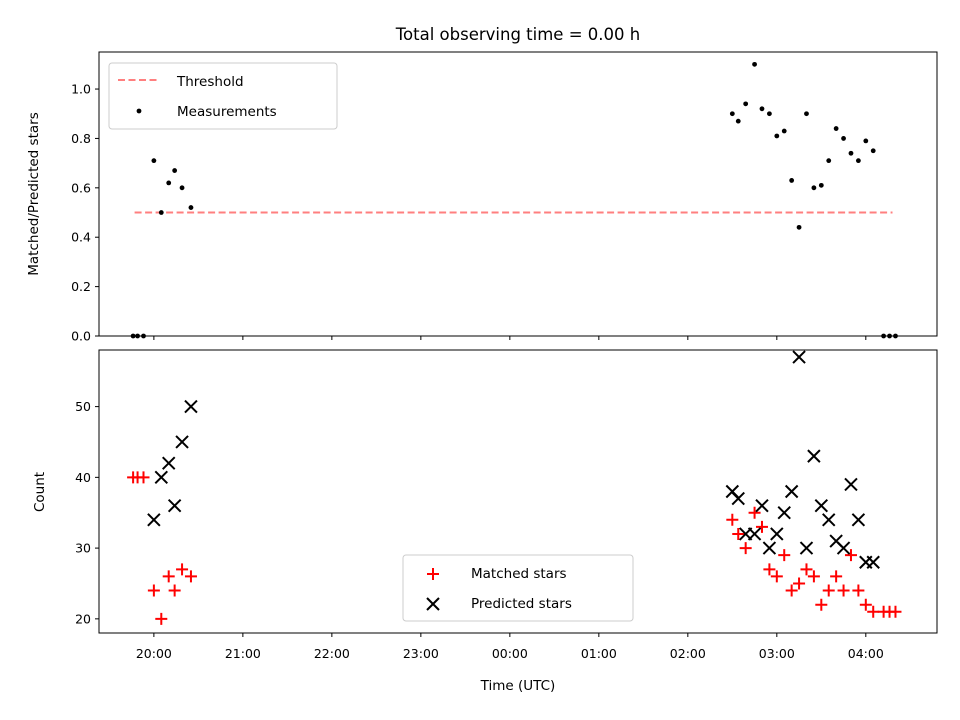 This screenshot has height=720, width=960. I want to click on top-y-tick-label: 0.4, so click(81, 237).